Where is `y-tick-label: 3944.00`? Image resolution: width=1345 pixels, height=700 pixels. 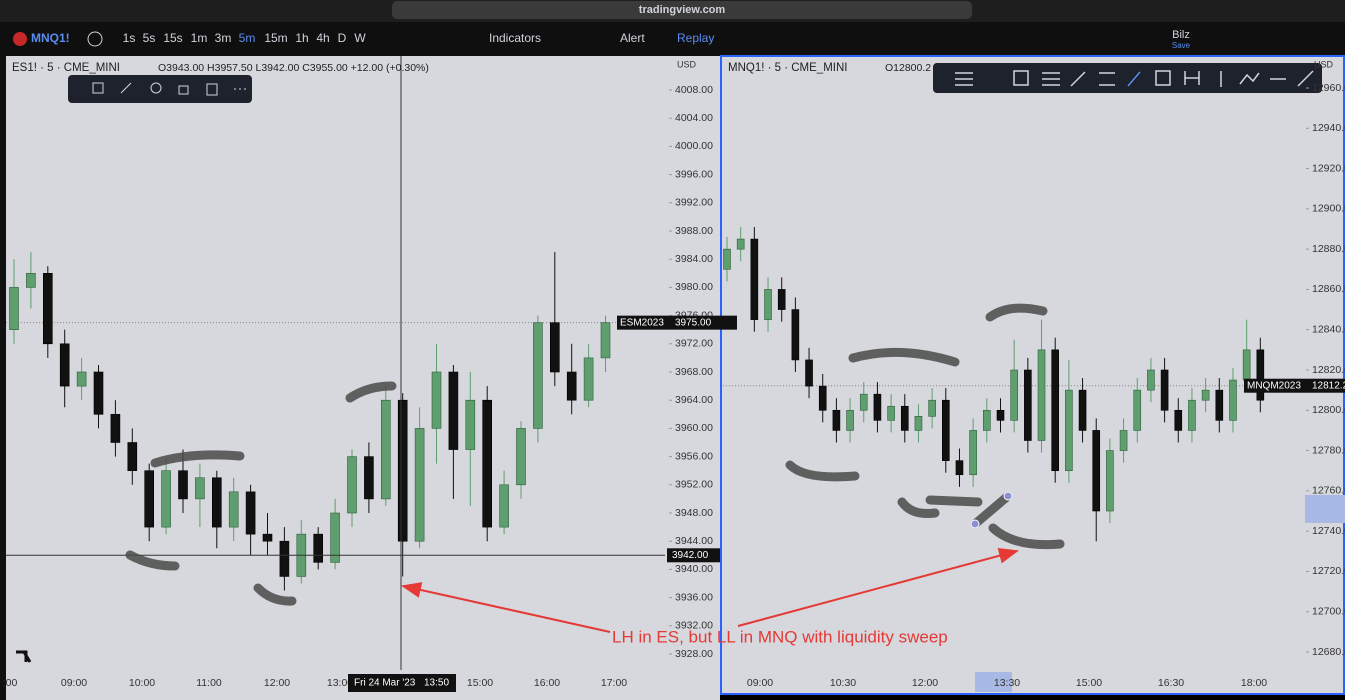 y-tick-label: 3944.00 is located at coordinates (694, 541).